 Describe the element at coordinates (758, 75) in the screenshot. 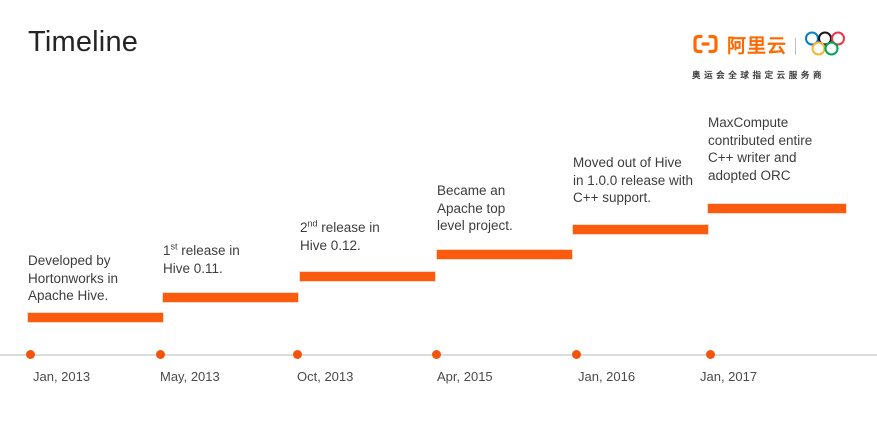

I see `logo-slogan: 奥运会全球指定云服务商` at that location.